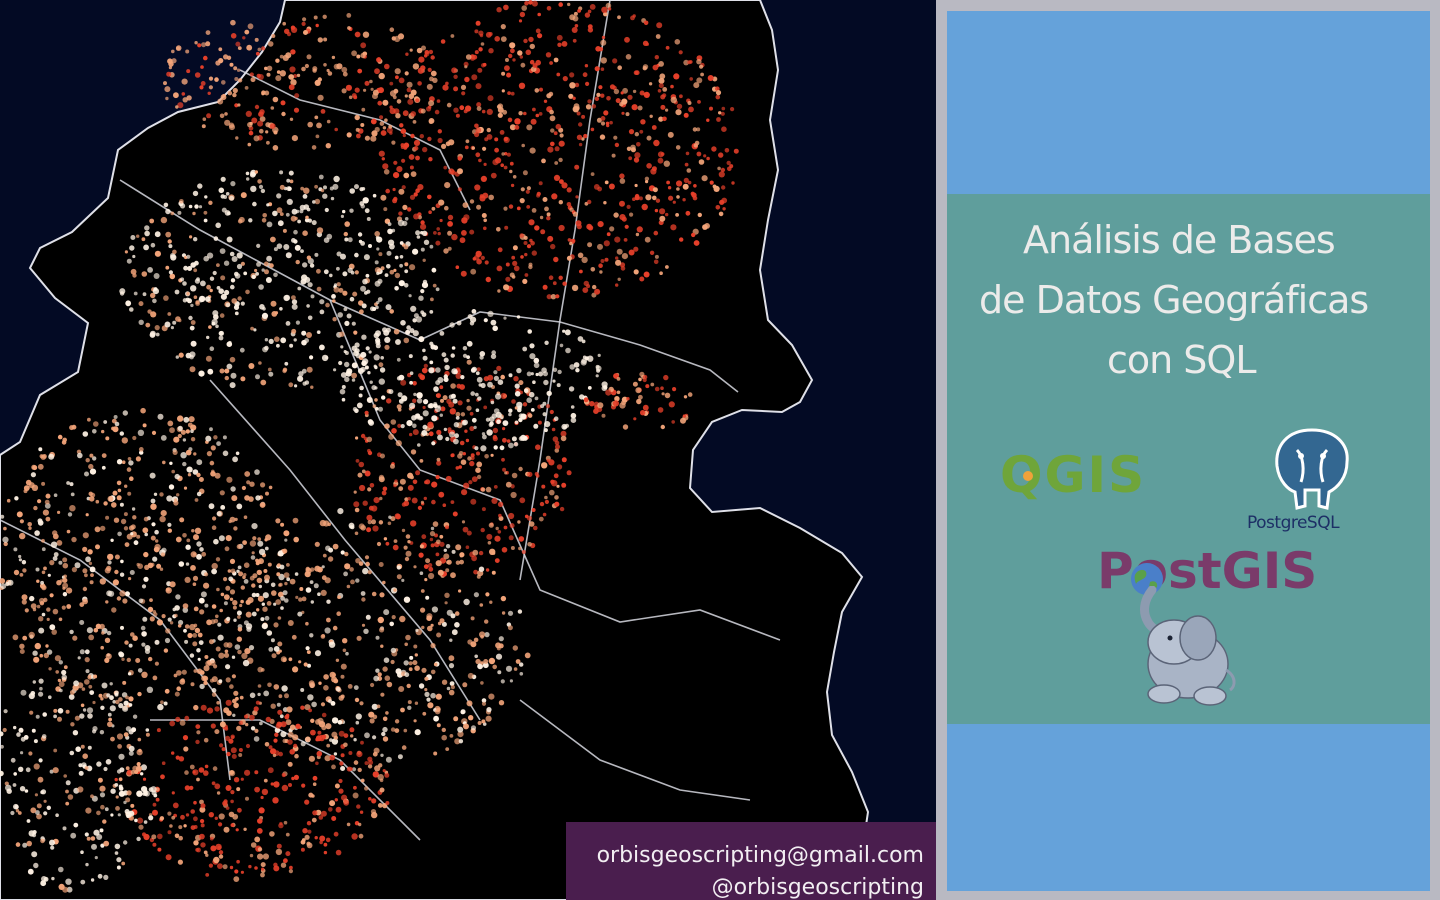 The height and width of the screenshot is (900, 1440). I want to click on panel-bottom-band, so click(1188, 807).